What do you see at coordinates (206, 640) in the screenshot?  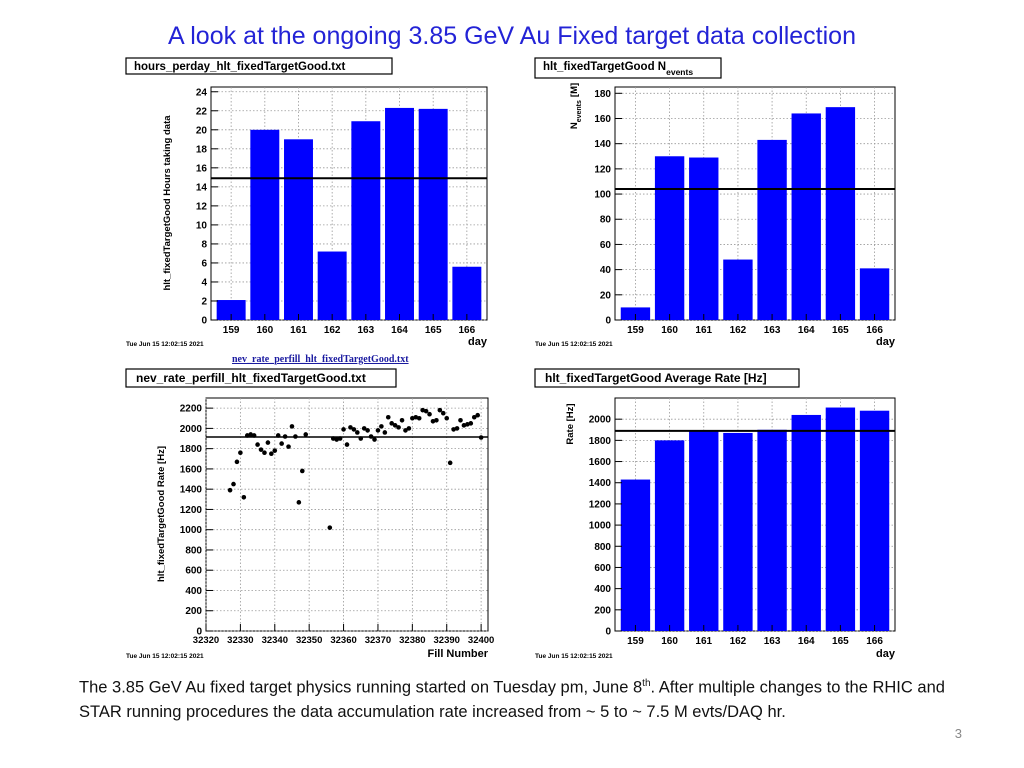 I see `x-tick-label: 32320` at bounding box center [206, 640].